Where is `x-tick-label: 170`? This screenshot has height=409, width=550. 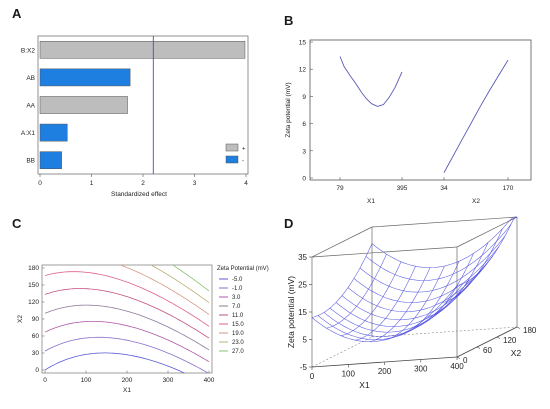
x-tick-label: 170 is located at coordinates (508, 188).